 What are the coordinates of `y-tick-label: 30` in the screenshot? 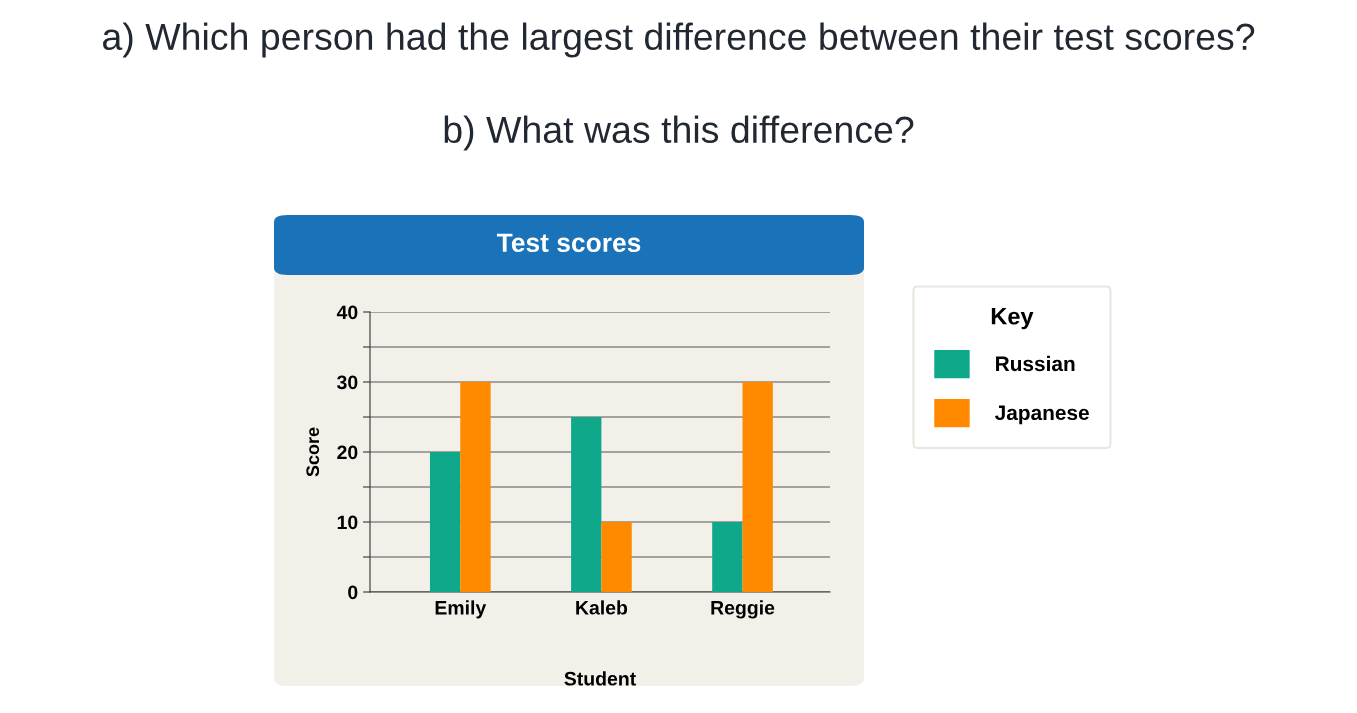 It's located at (347, 382).